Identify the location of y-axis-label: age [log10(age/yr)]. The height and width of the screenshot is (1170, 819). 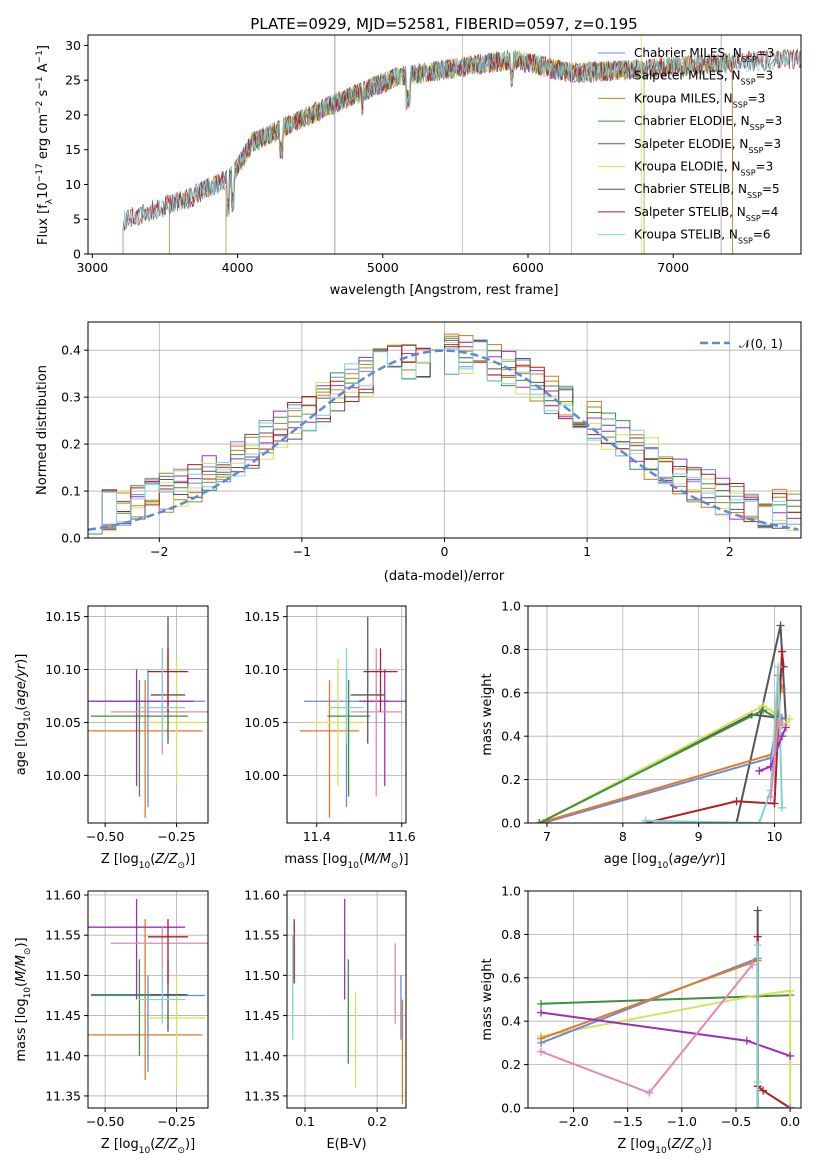
(23, 715).